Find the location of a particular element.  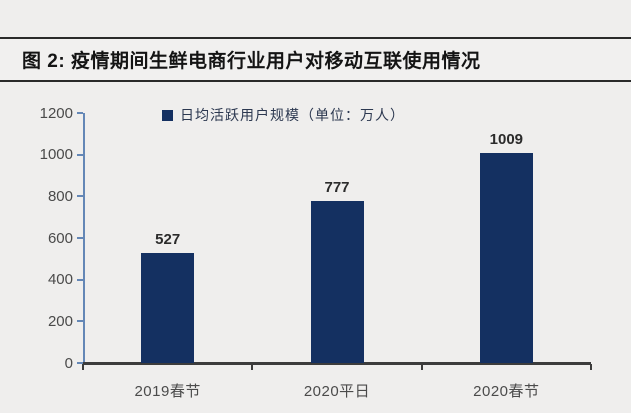

y-axis-line is located at coordinates (84, 239).